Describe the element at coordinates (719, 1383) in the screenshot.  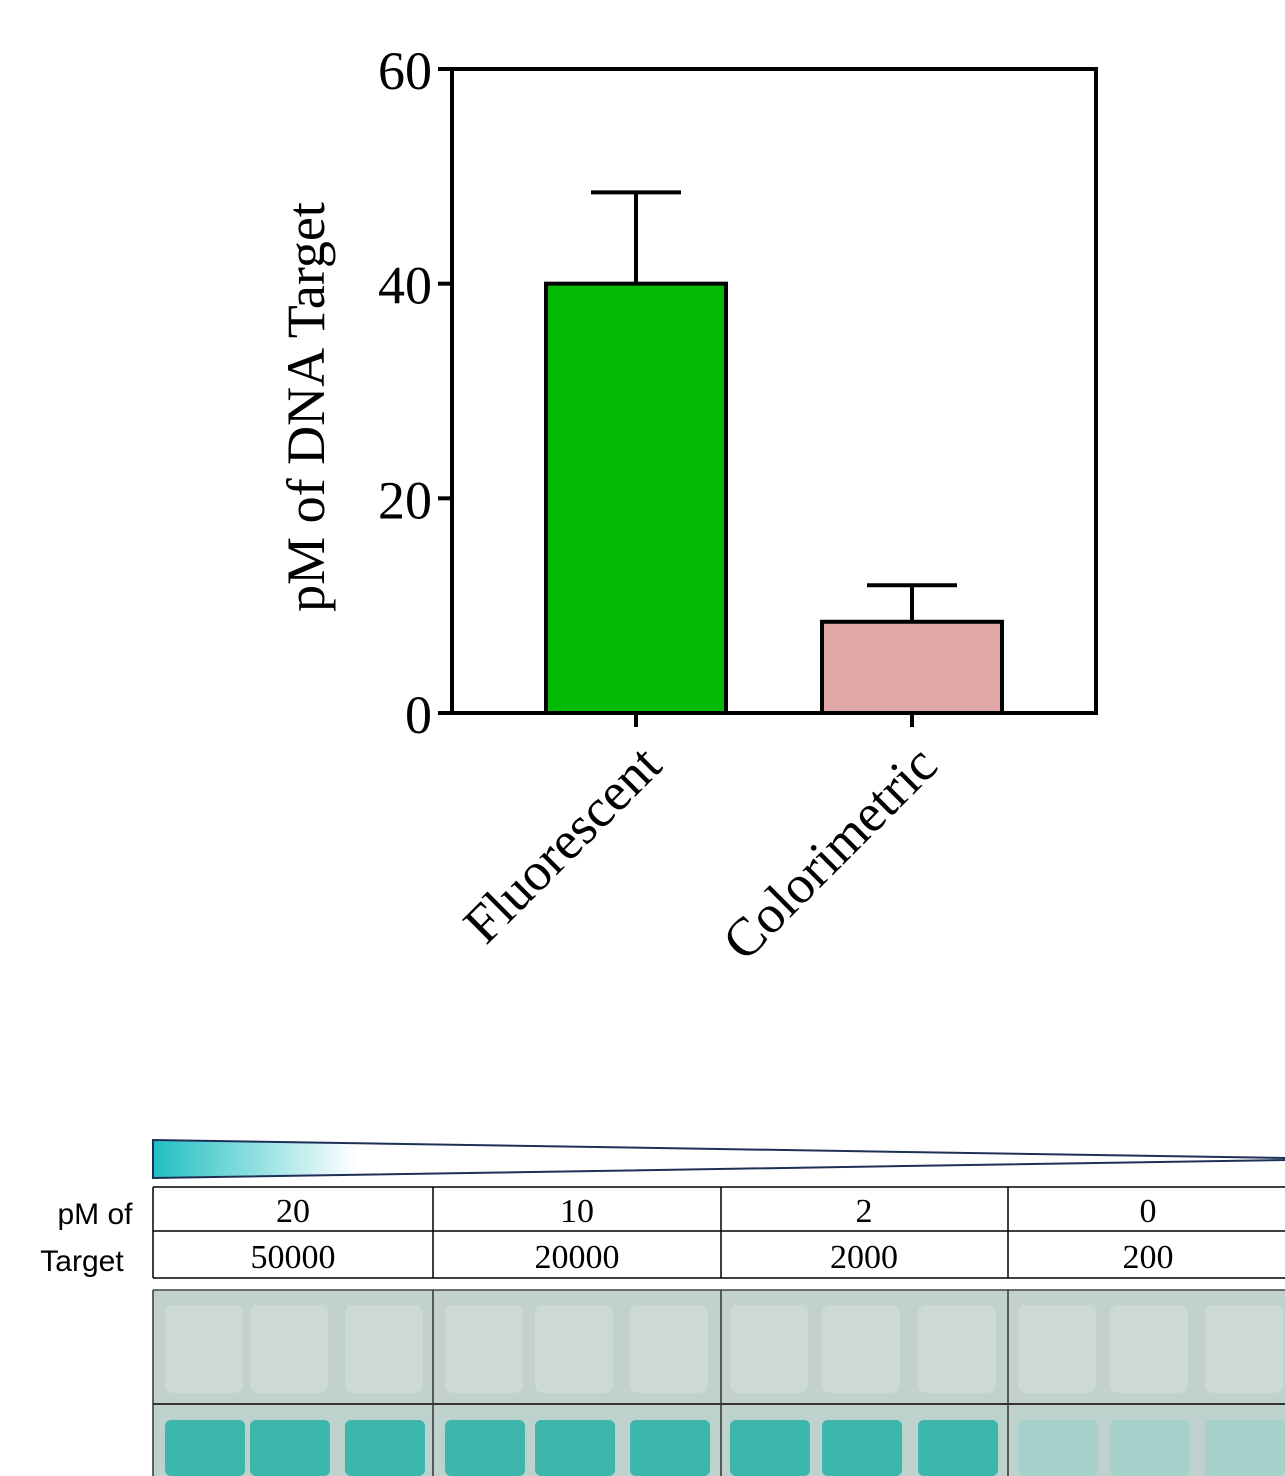
I see `assay-strips` at that location.